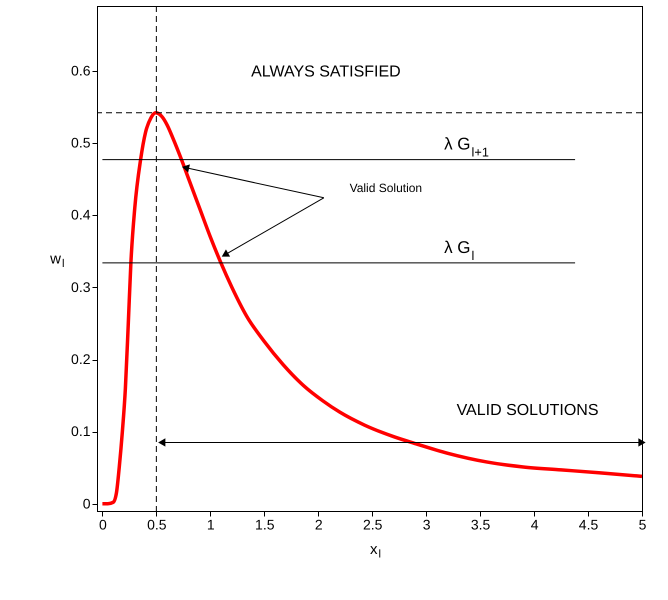 This screenshot has height=600, width=668. Describe the element at coordinates (372, 524) in the screenshot. I see `x-tick-label: 2.5` at that location.